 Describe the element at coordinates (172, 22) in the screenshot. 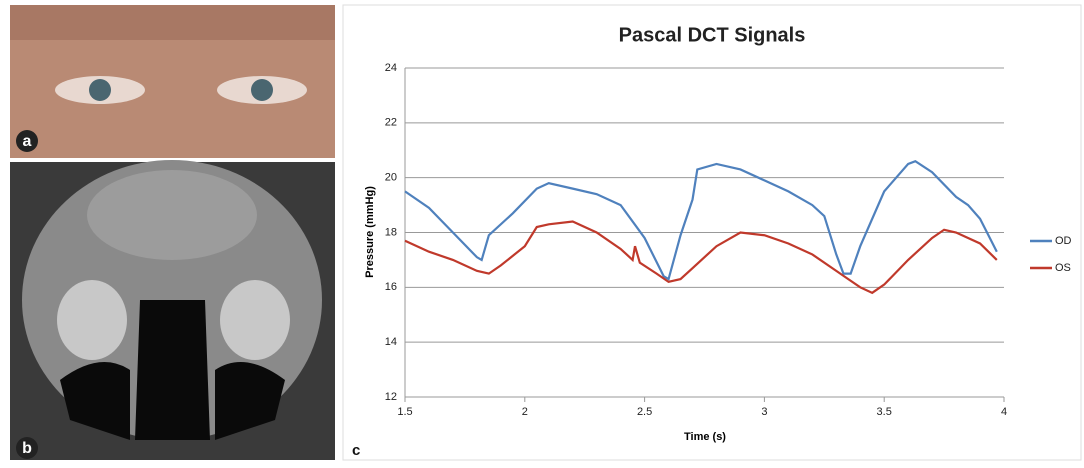

I see `photo-forehead` at that location.